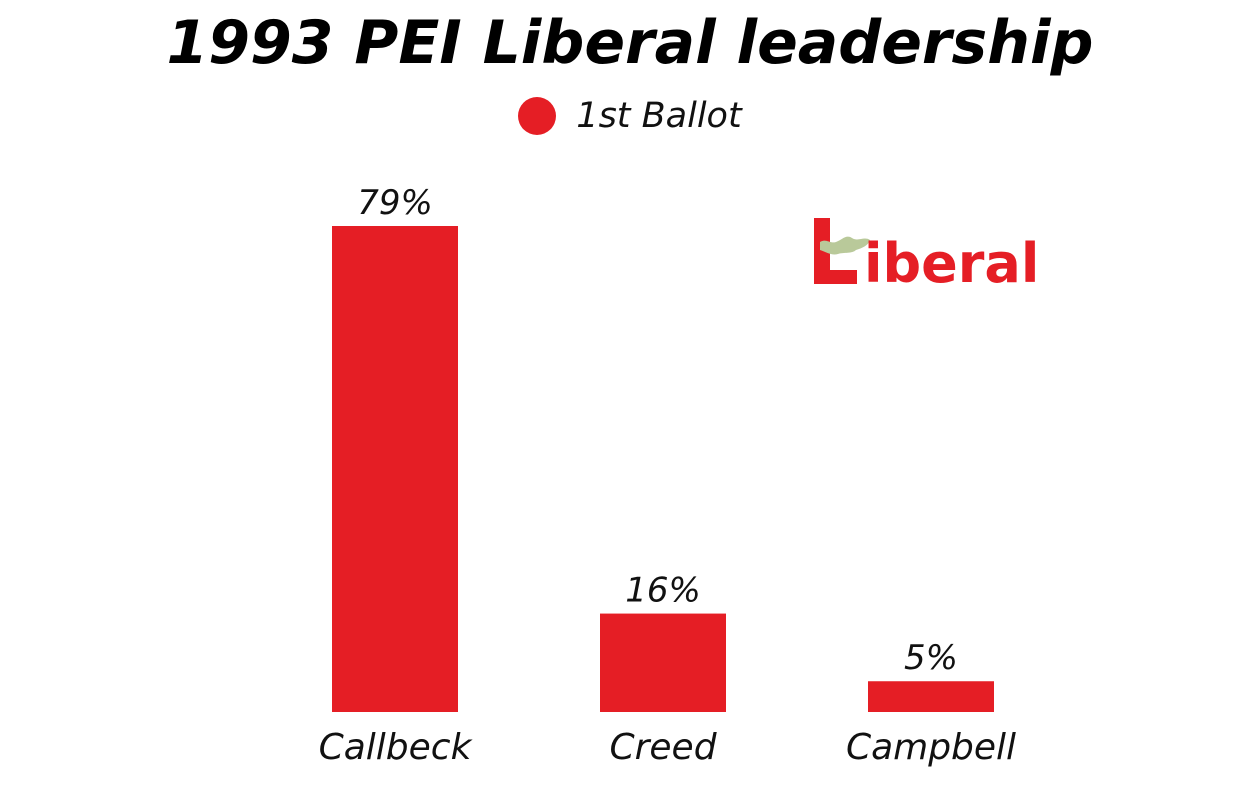  I want to click on x-tick-label-campbell: Campbell, so click(931, 747).